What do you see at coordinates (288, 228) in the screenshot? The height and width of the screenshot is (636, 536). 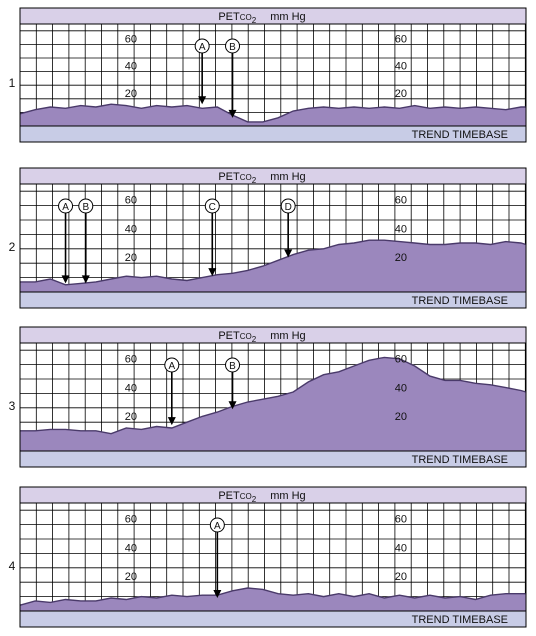 I see `marker-d: D` at bounding box center [288, 228].